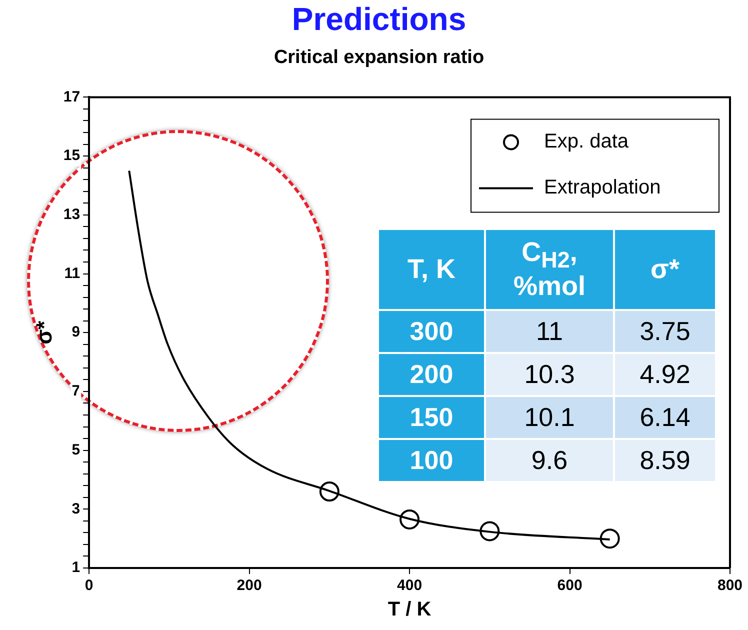 The width and height of the screenshot is (748, 630). What do you see at coordinates (410, 609) in the screenshot?
I see `x-axis-title: T / K` at bounding box center [410, 609].